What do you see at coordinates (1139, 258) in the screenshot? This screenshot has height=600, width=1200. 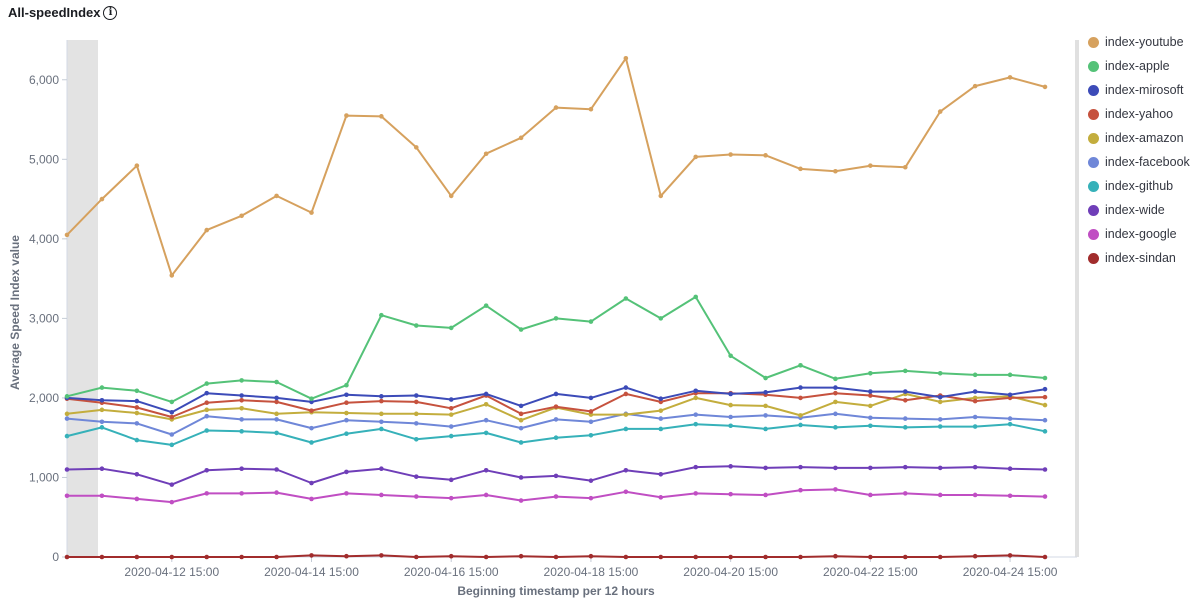 I see `legend-item-index-sindan: index-sindan` at bounding box center [1139, 258].